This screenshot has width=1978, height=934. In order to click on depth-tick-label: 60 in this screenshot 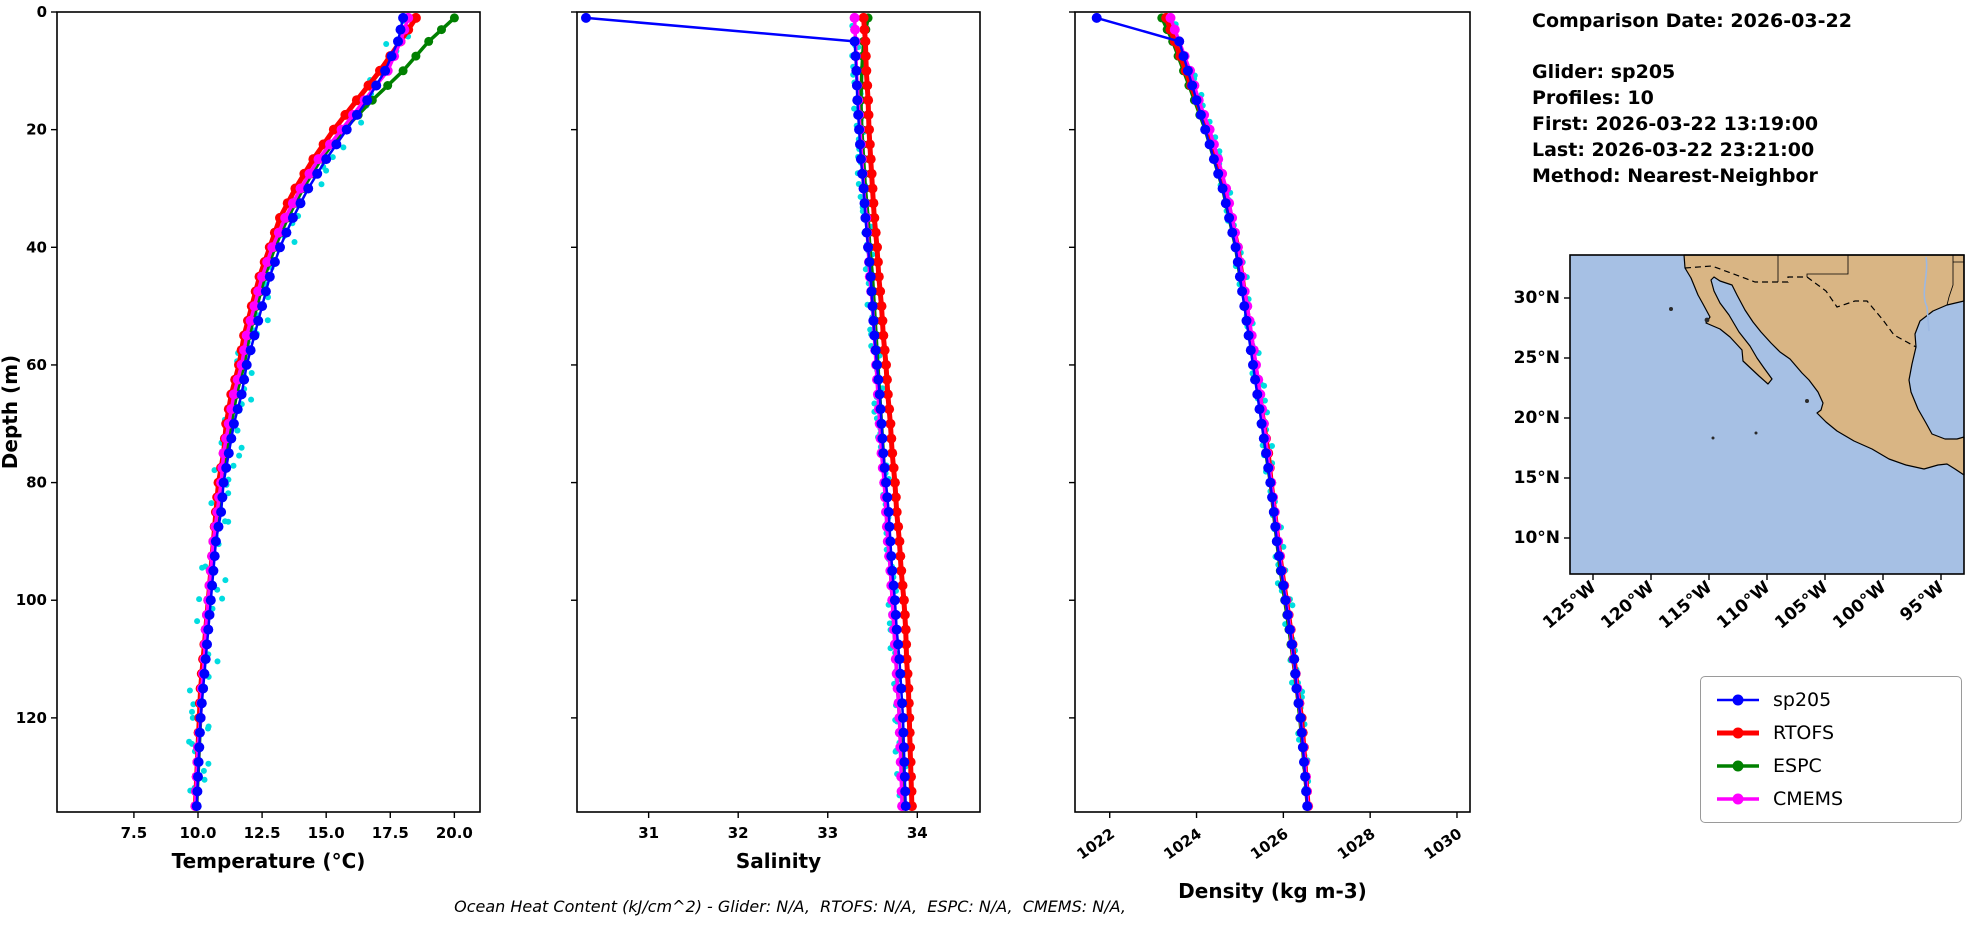, I will do `click(36, 365)`.